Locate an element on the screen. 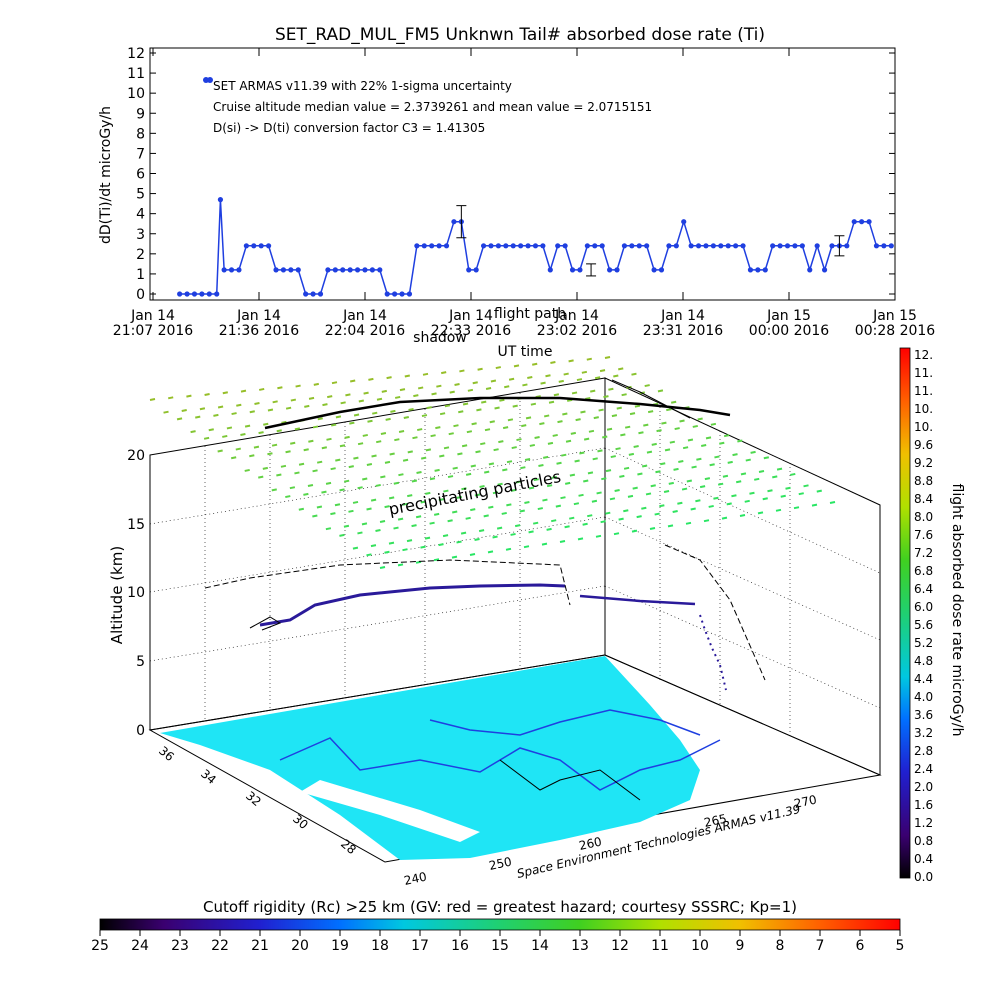 The image size is (1000, 1000). y-tick-label: 9 is located at coordinates (140, 114).